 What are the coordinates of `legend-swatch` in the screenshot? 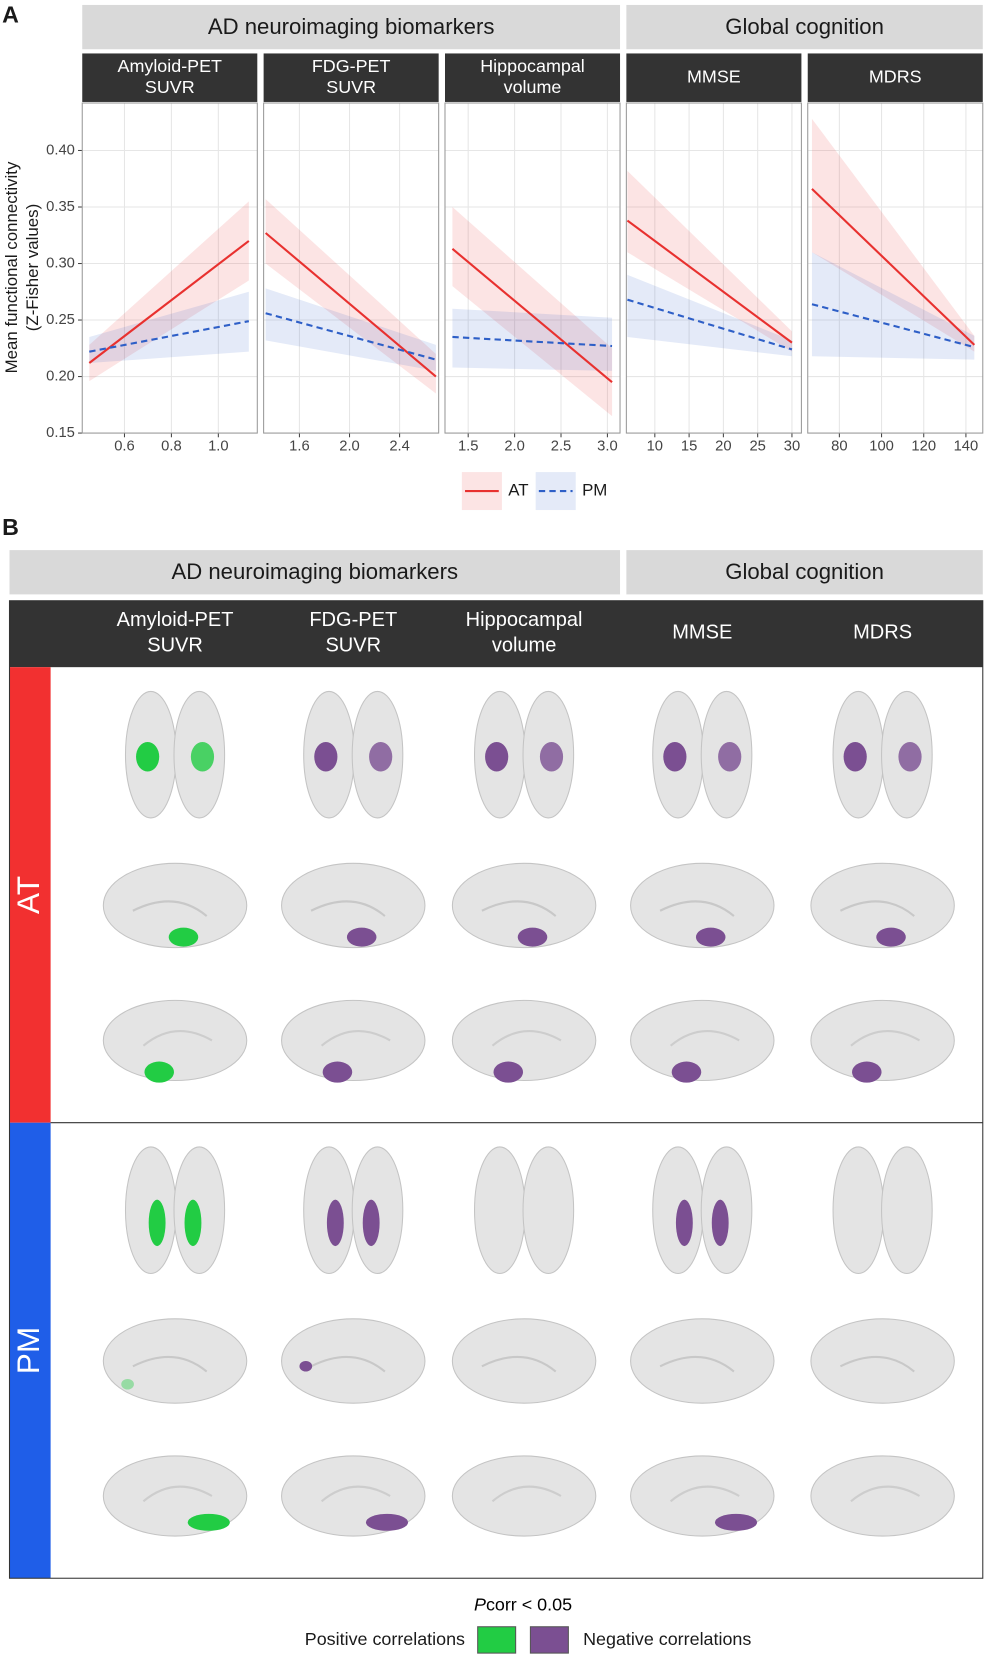 It's located at (549, 1640).